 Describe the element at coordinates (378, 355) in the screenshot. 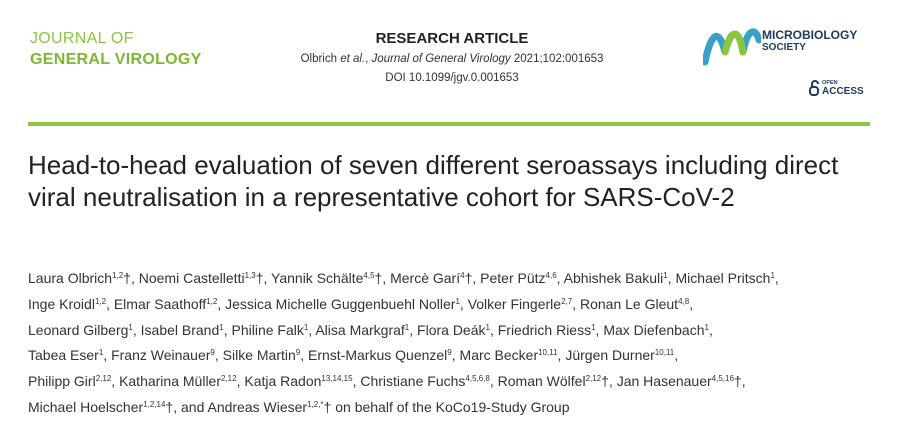

I see `author-name: Ernst-Markus Quenzel` at that location.